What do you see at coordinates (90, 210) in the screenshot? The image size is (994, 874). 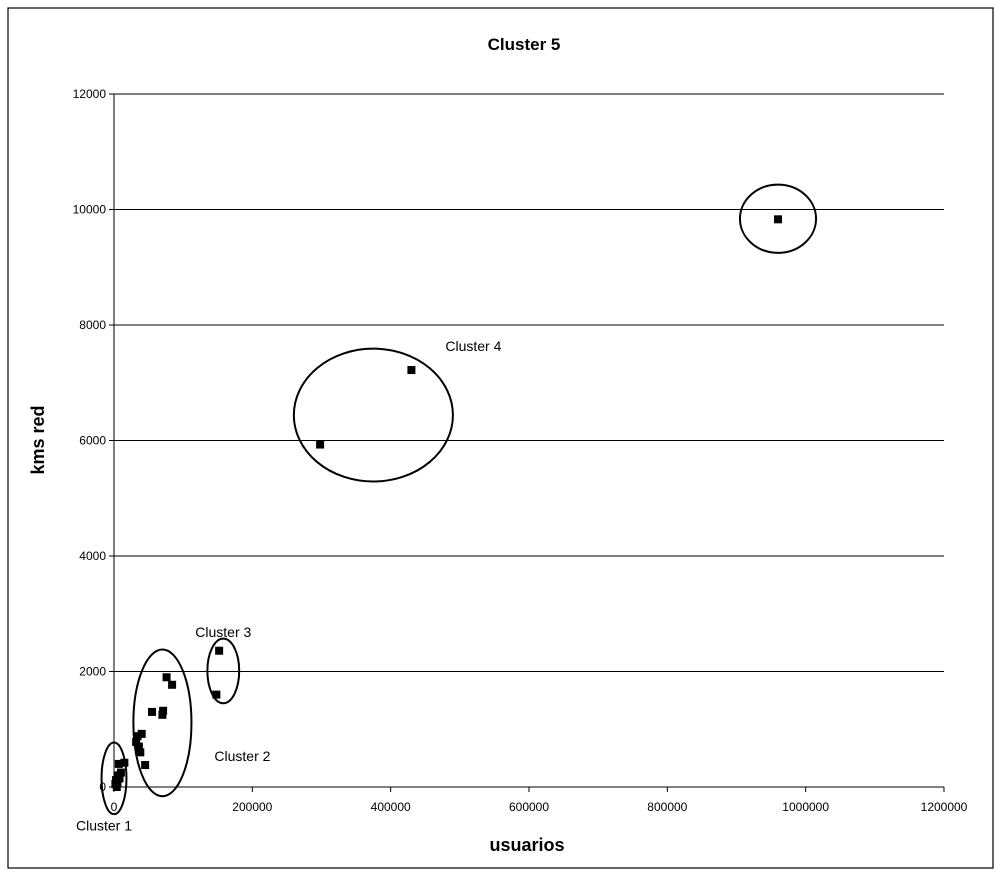 I see `y-tick-label: 10000` at bounding box center [90, 210].